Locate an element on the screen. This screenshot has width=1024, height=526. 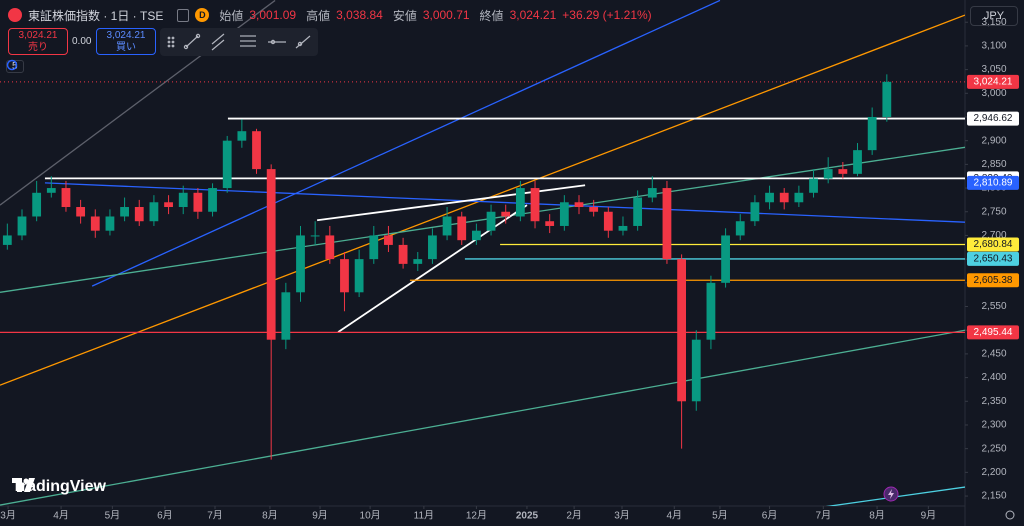
sell-button: 3,024.21 売り is located at coordinates (38, 41).